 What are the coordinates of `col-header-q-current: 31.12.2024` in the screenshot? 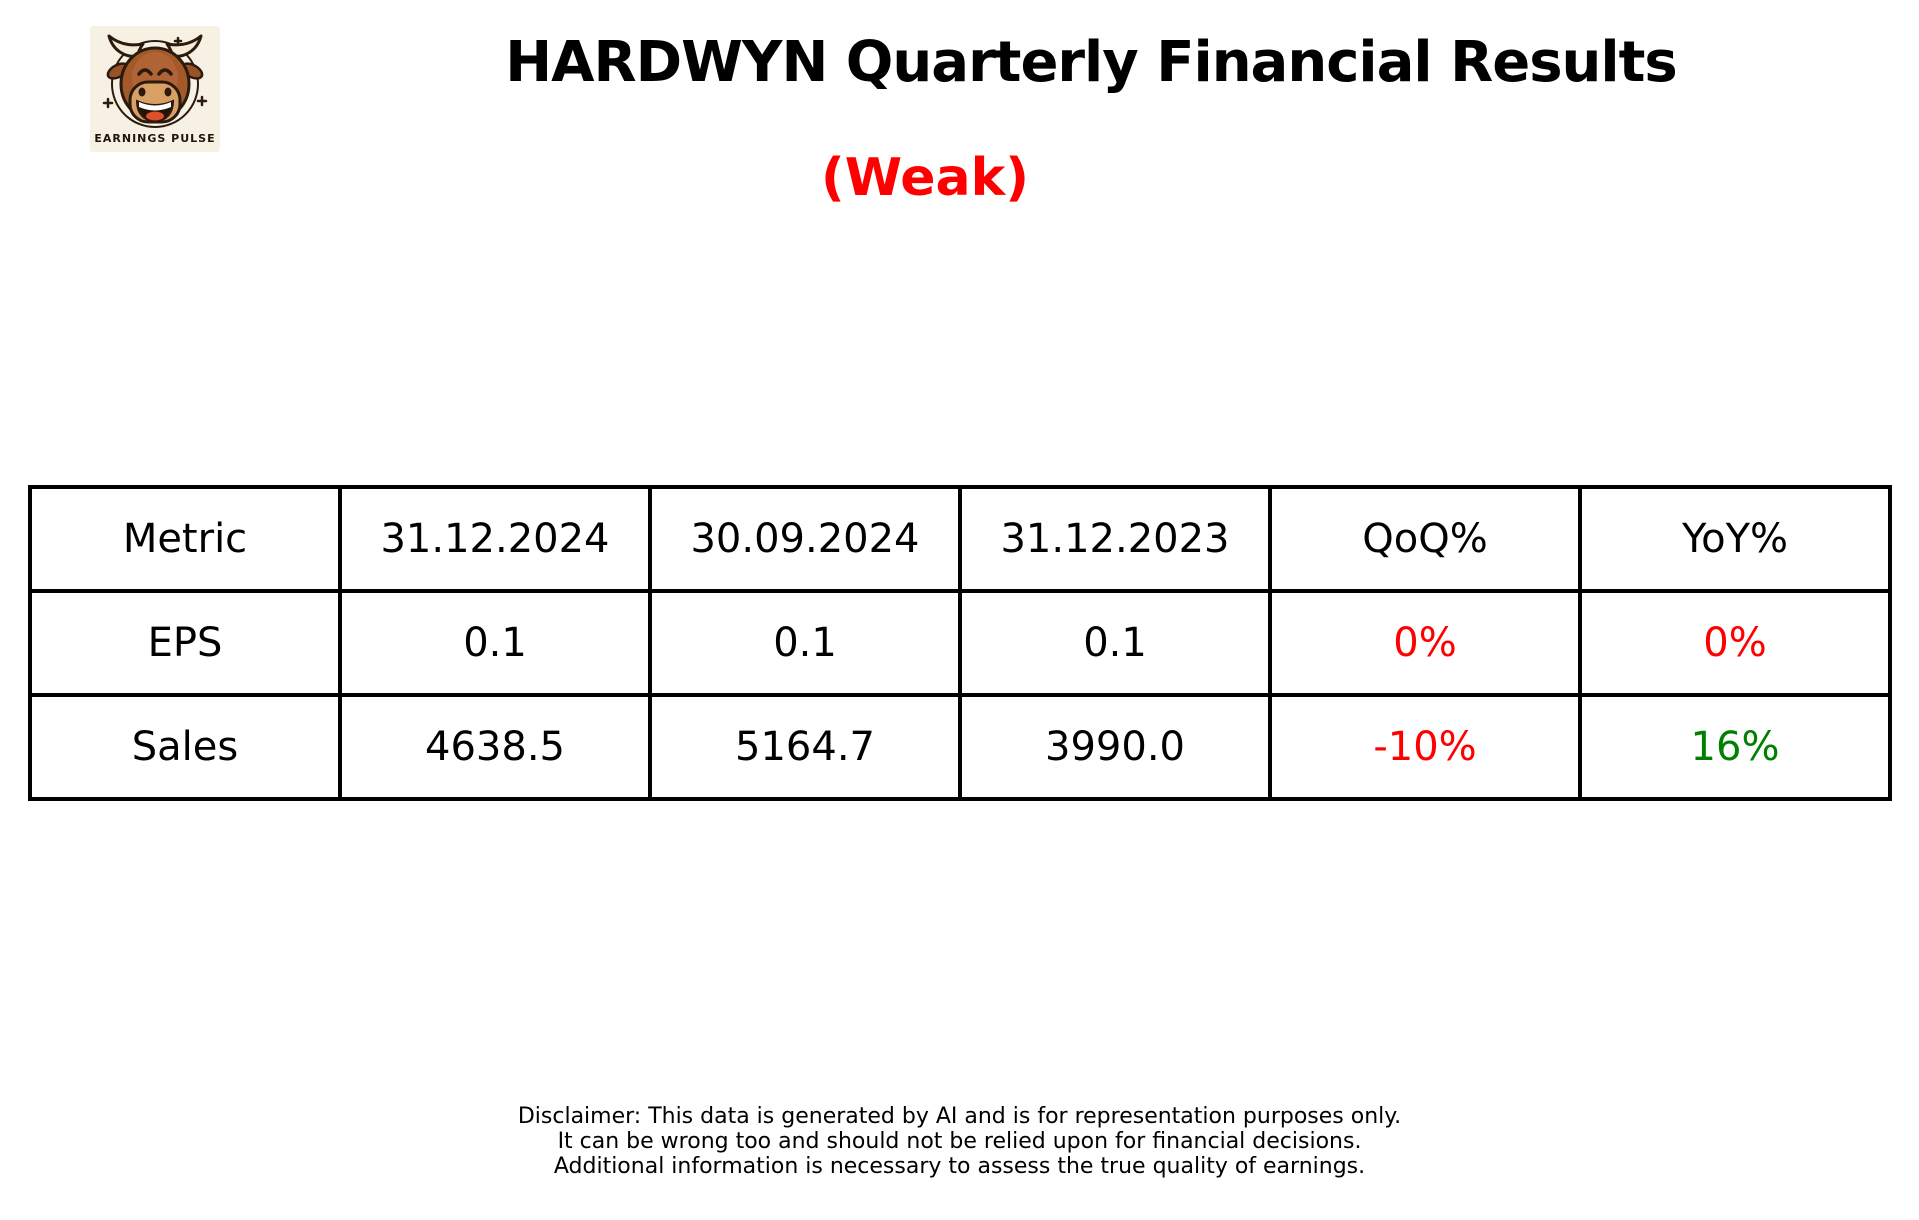 It's located at (495, 539).